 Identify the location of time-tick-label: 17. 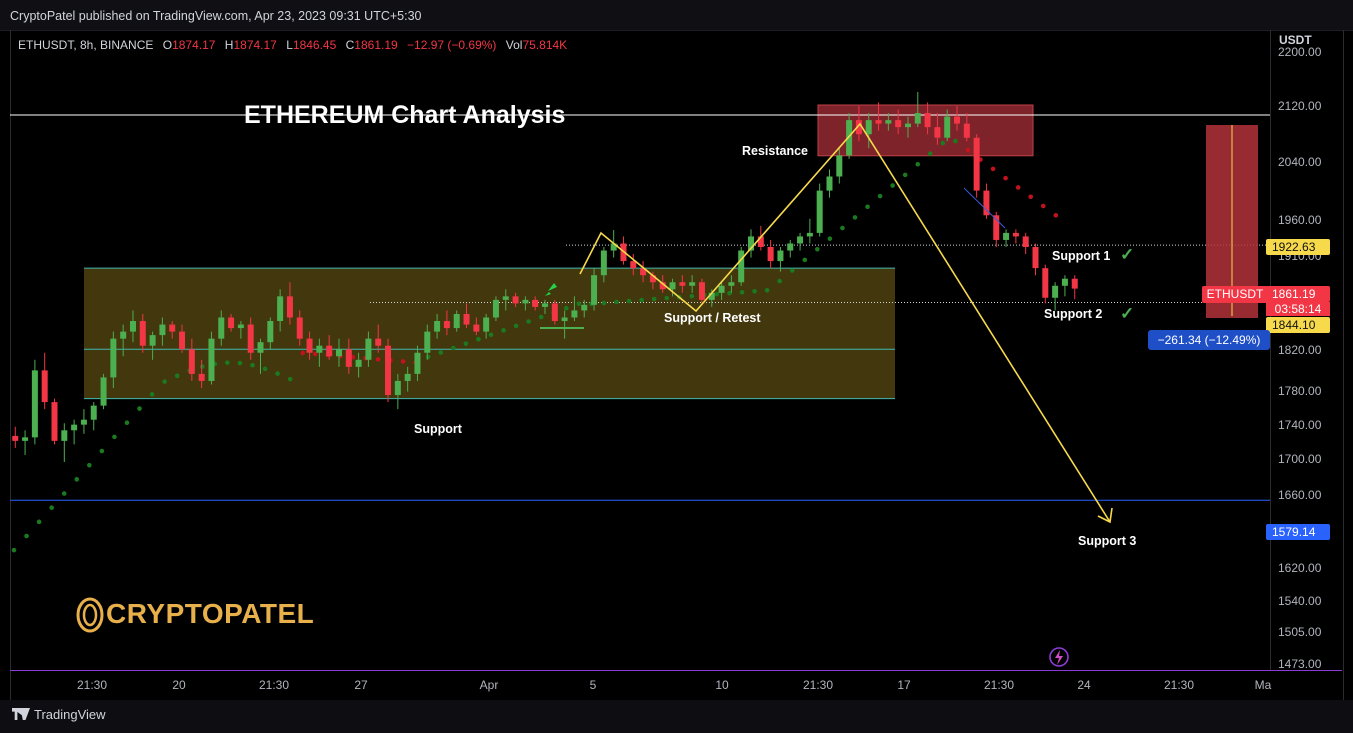
(904, 685).